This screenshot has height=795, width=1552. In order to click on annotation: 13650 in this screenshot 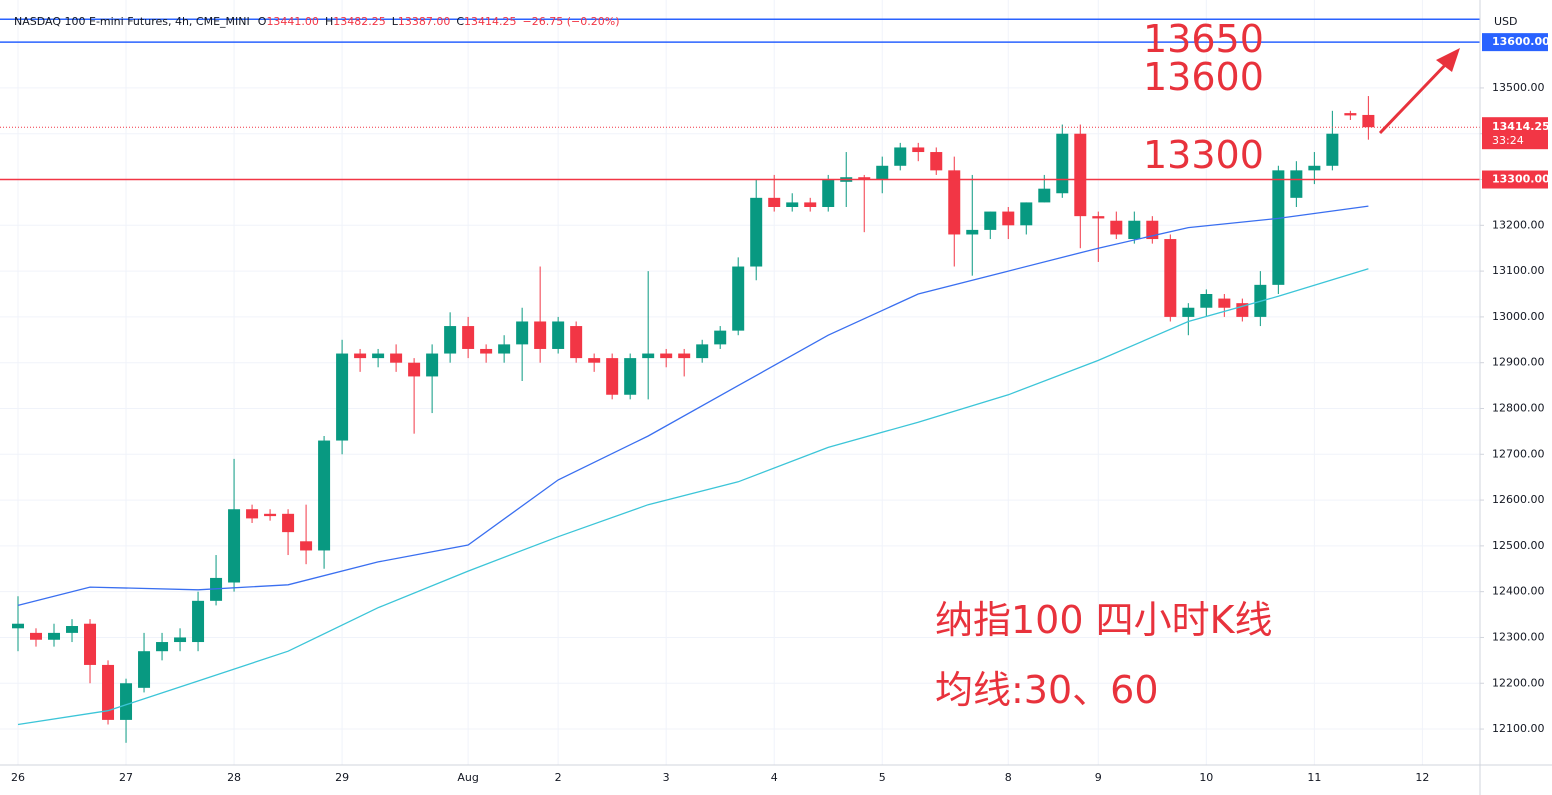, I will do `click(1203, 39)`.